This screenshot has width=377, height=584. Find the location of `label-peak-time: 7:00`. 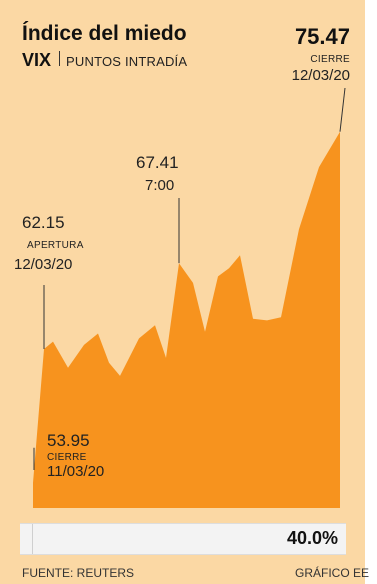

label-peak-time: 7:00 is located at coordinates (159, 185).